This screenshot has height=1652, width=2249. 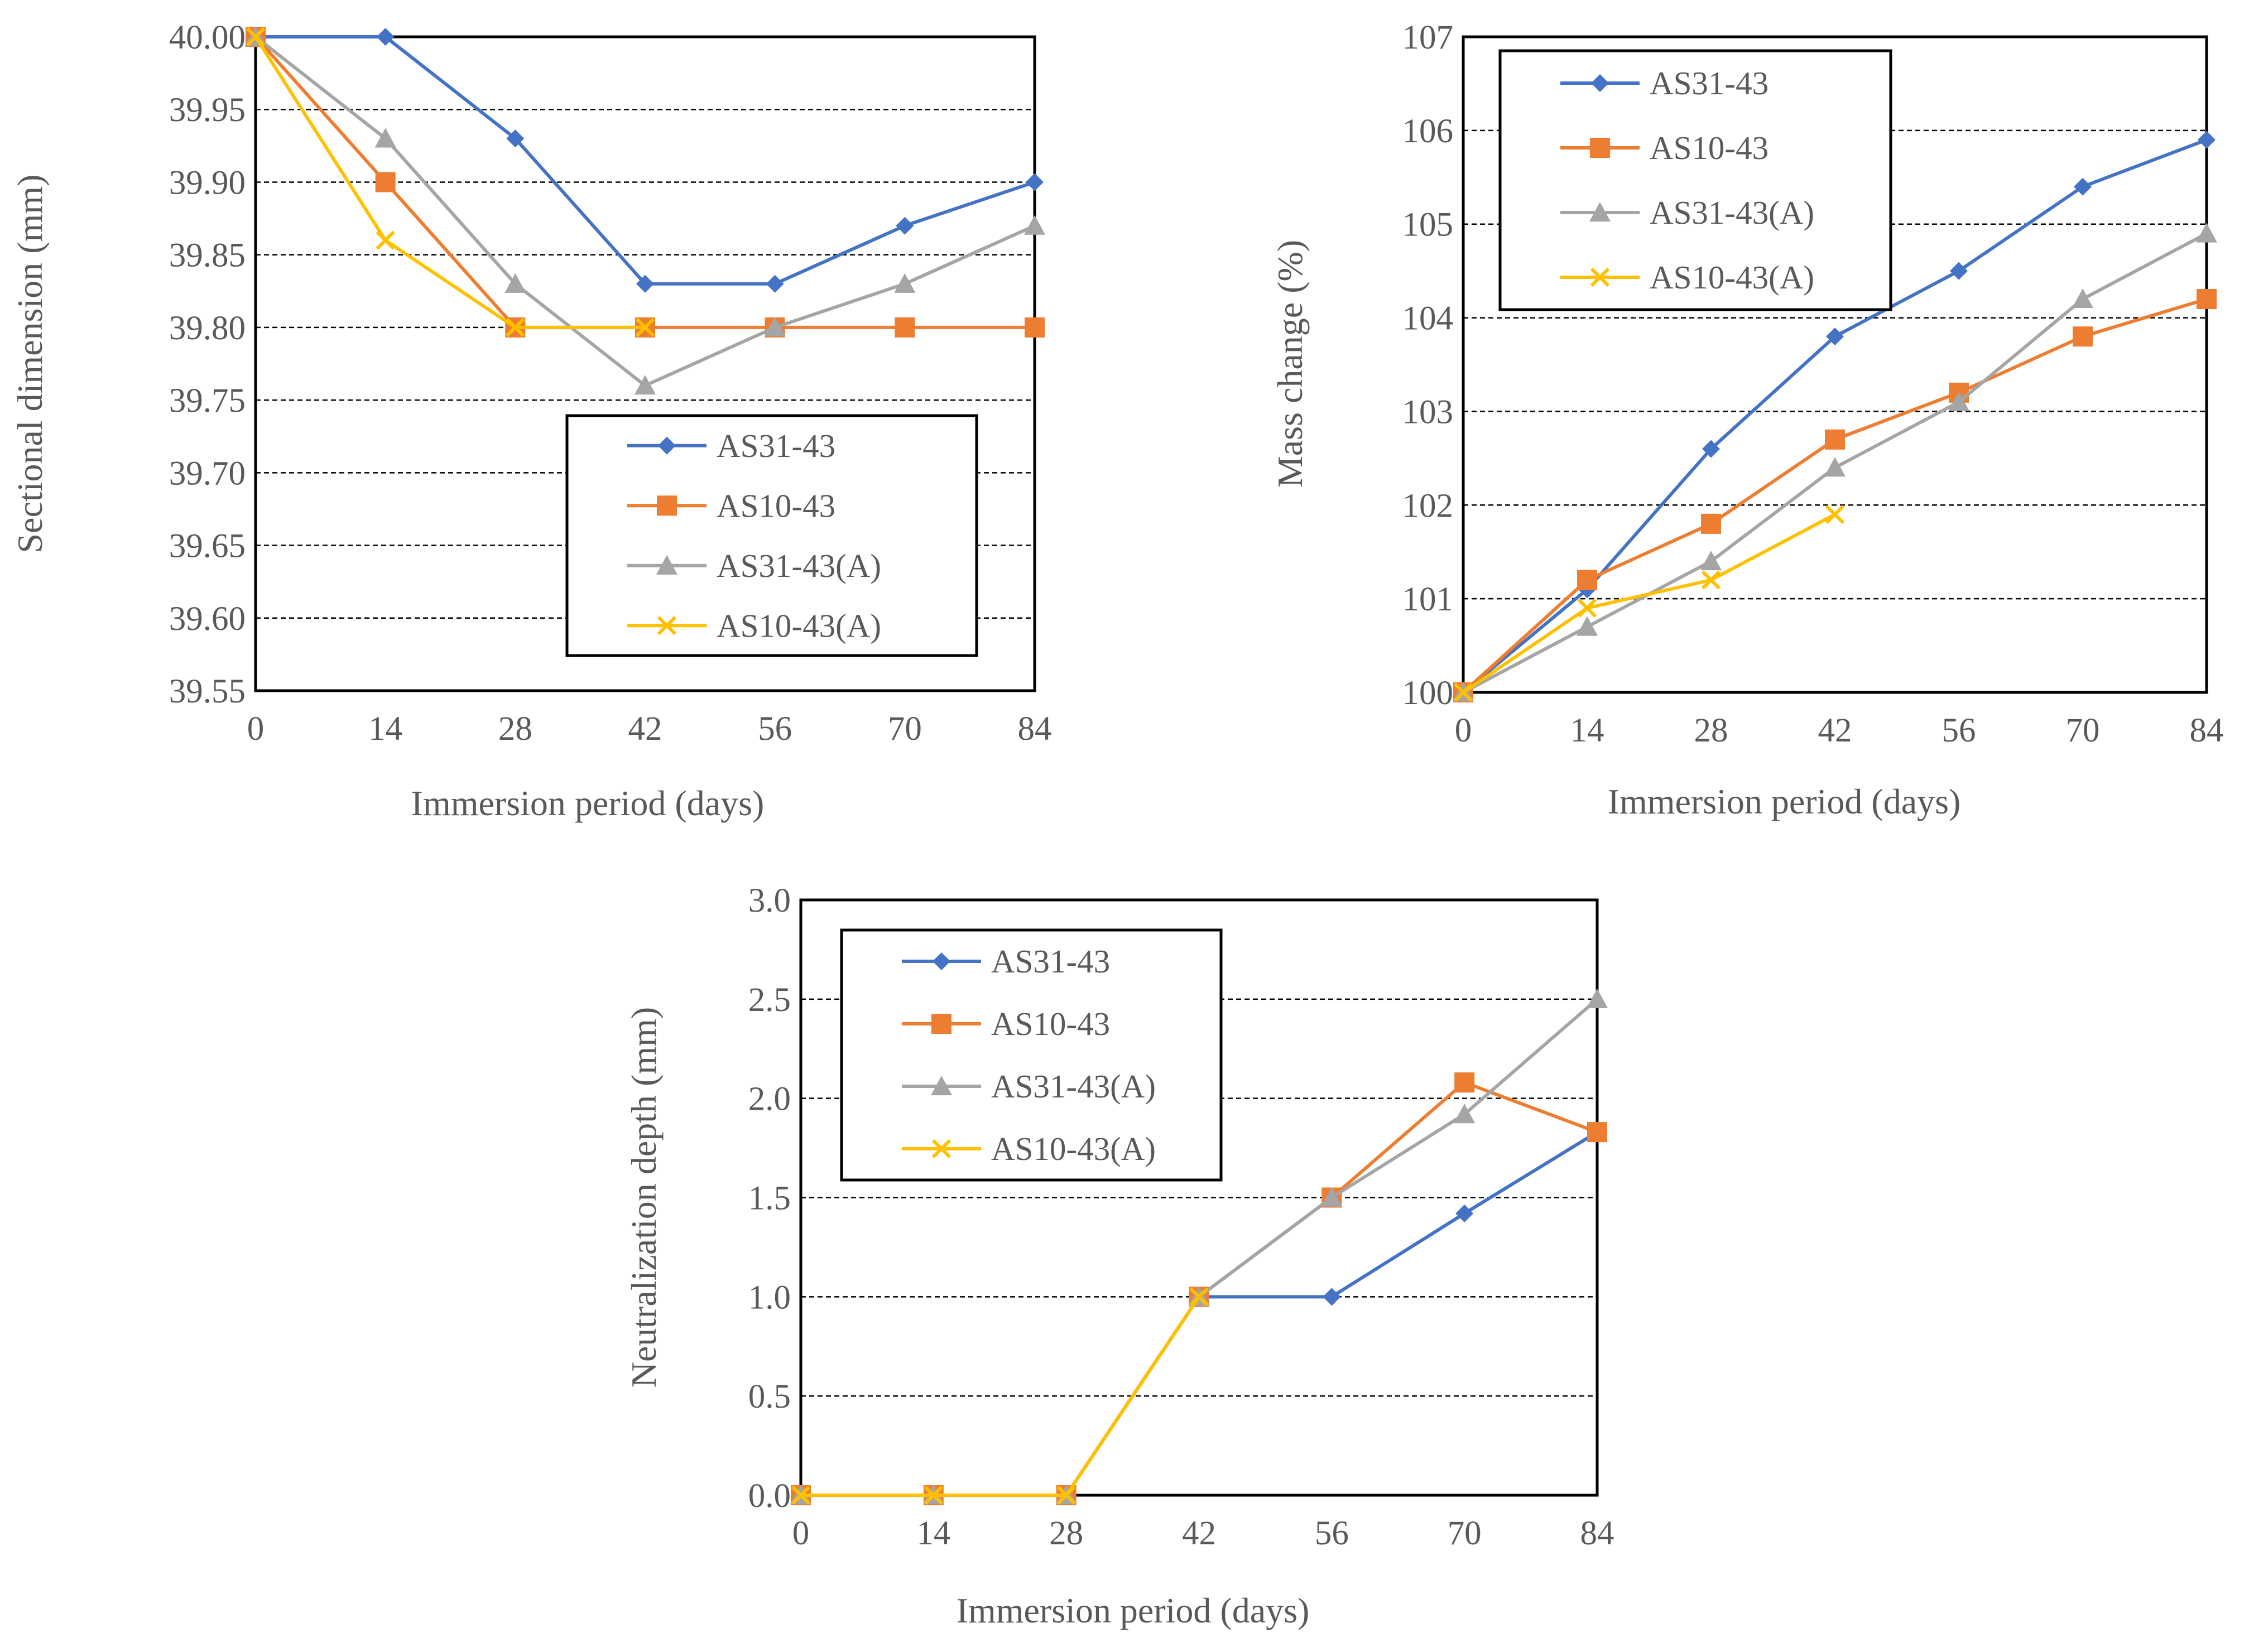 What do you see at coordinates (1428, 37) in the screenshot?
I see `y-tick-label: 107` at bounding box center [1428, 37].